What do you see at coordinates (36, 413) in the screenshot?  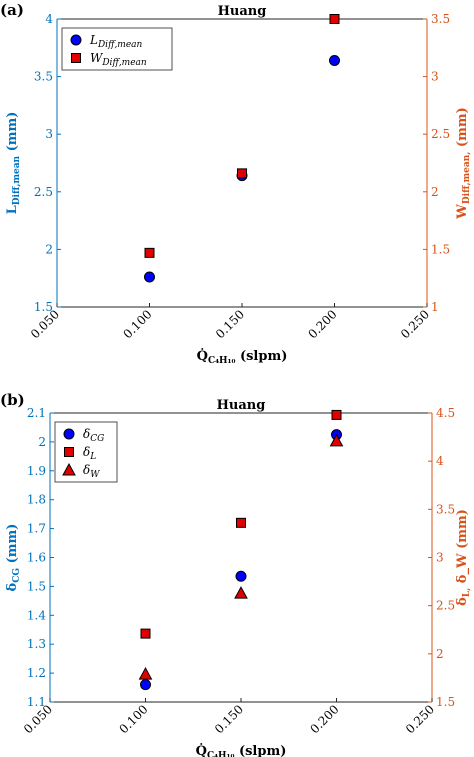 I see `y-left-tick-label: 2.1` at bounding box center [36, 413].